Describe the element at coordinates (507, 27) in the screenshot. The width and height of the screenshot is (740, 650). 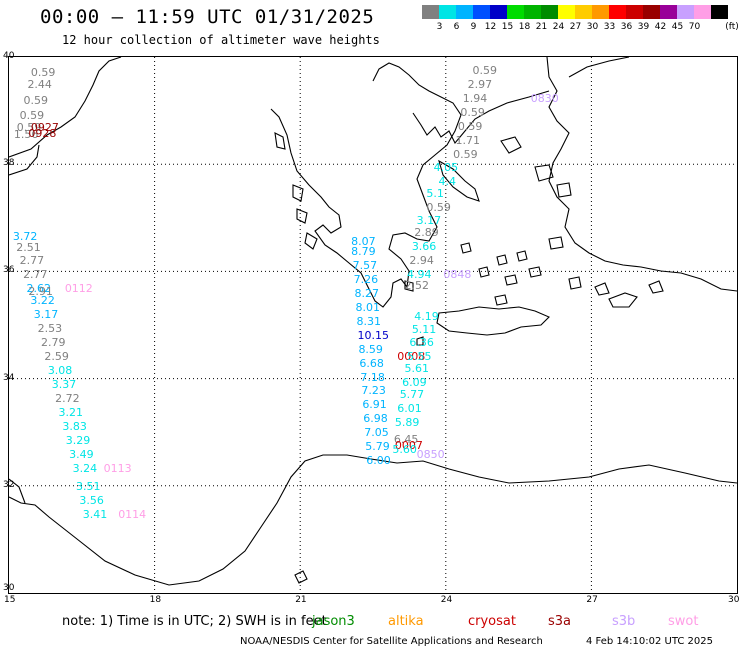
I see `color-scale-label: 15` at that location.